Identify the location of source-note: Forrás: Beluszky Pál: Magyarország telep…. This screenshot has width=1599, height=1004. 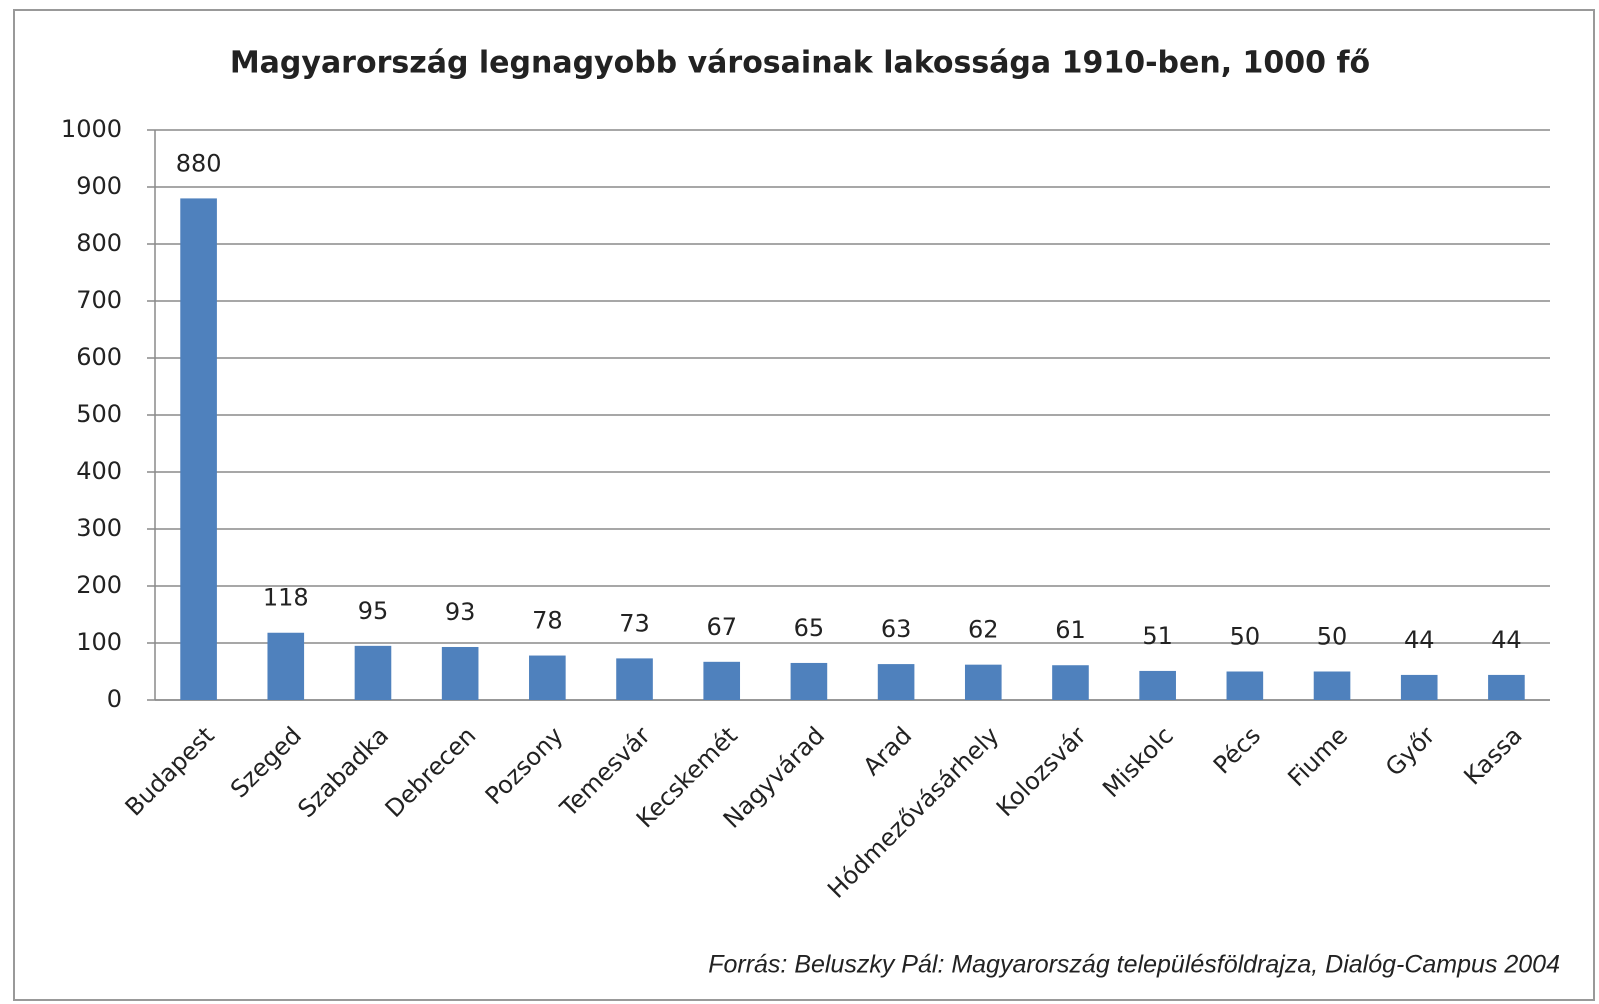
(1134, 965).